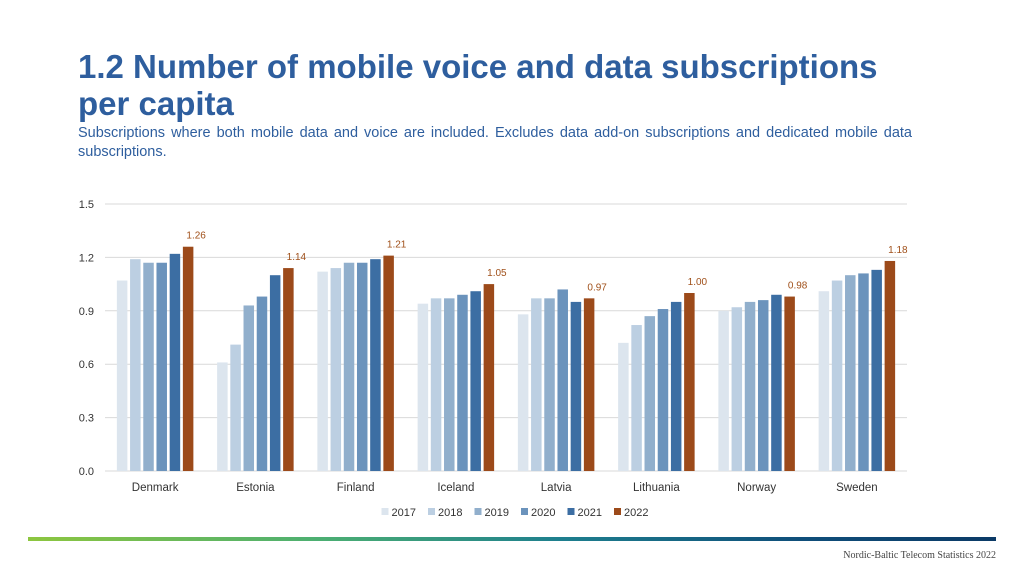  Describe the element at coordinates (404, 513) in the screenshot. I see `legend-label-2017: 2017` at that location.